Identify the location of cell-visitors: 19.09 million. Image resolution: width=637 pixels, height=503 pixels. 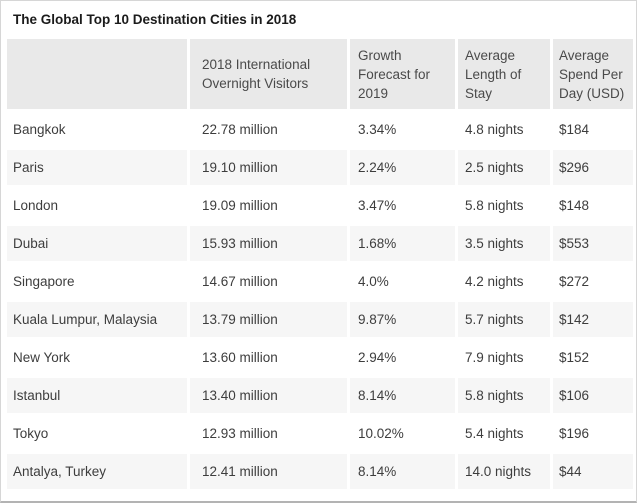
(268, 205).